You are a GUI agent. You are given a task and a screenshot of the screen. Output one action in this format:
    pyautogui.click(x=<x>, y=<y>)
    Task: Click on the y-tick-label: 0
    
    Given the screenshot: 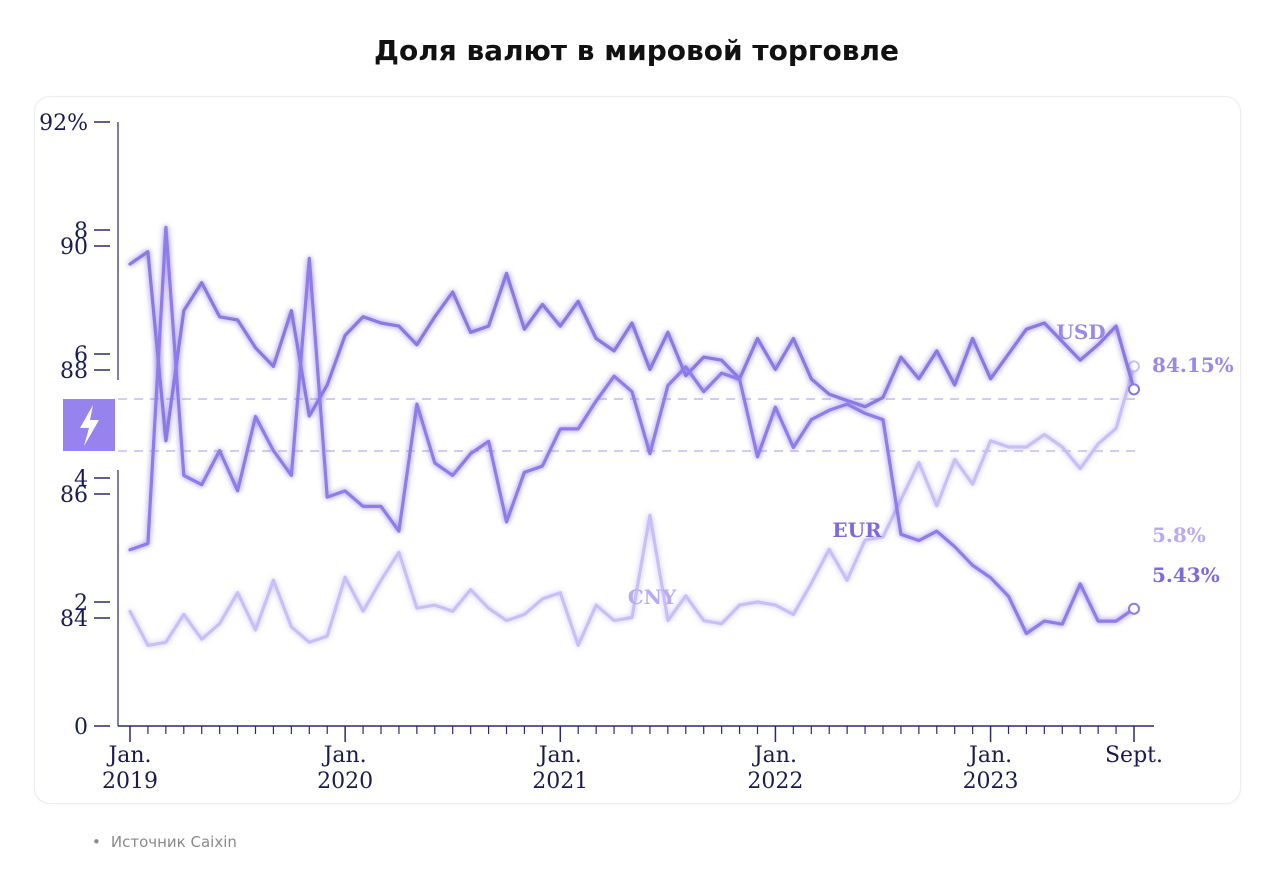 What is the action you would take?
    pyautogui.click(x=81, y=727)
    